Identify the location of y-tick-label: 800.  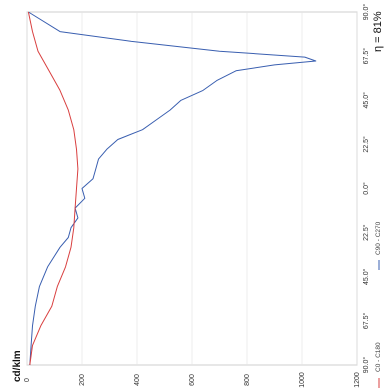
(247, 380).